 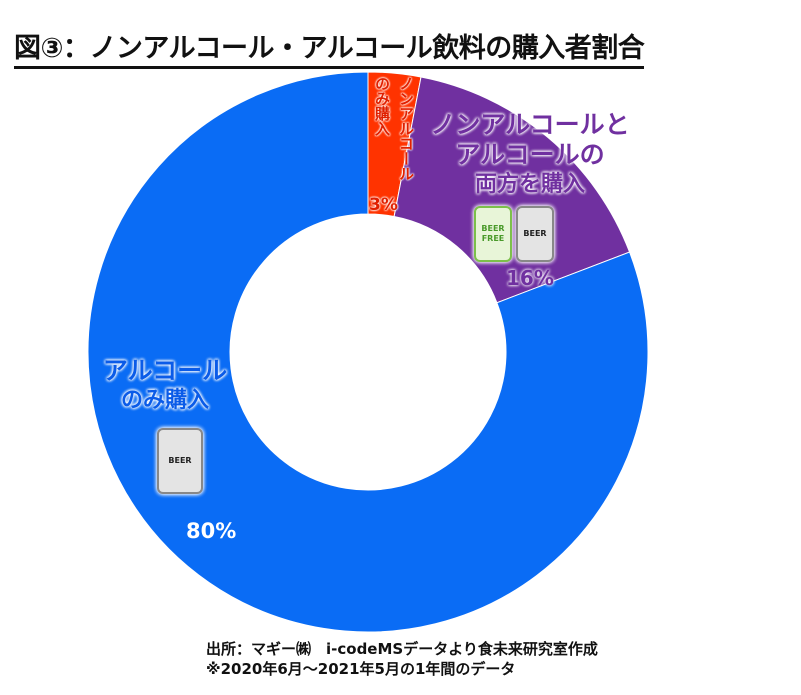 I want to click on beer-free-can-icon: BEER FREE, so click(x=493, y=234).